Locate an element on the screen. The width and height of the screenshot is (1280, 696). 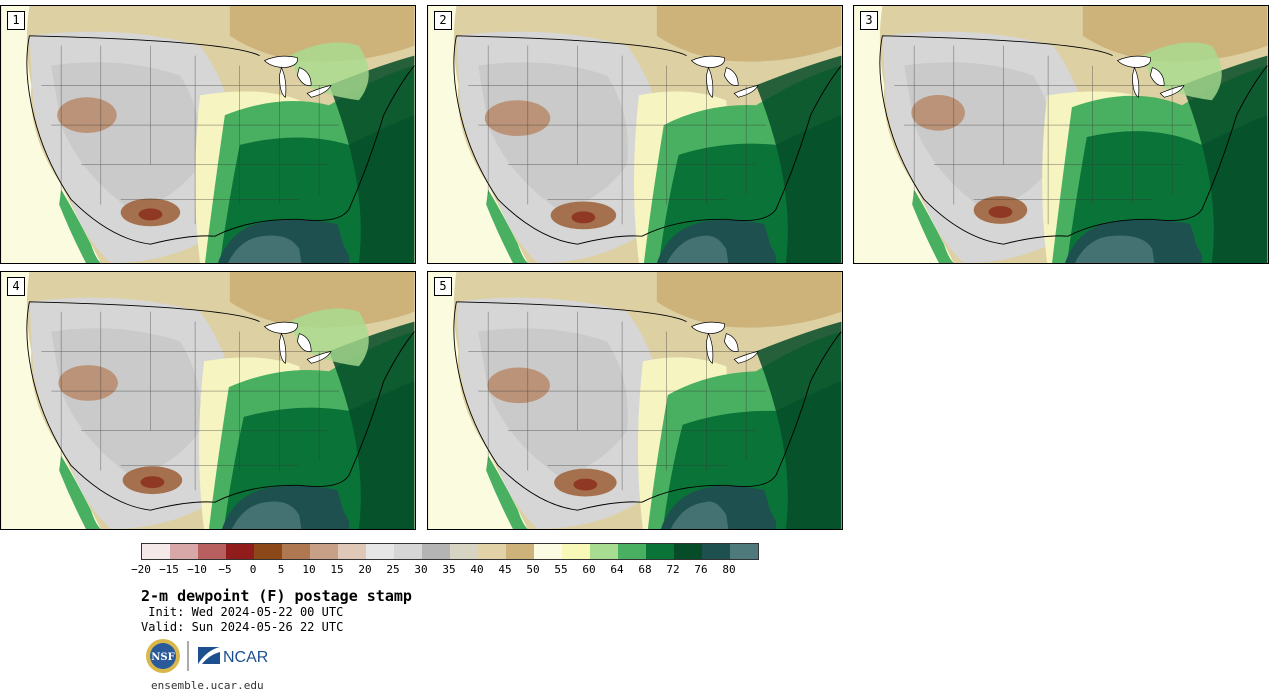
colorbar-tick: 64 is located at coordinates (617, 569).